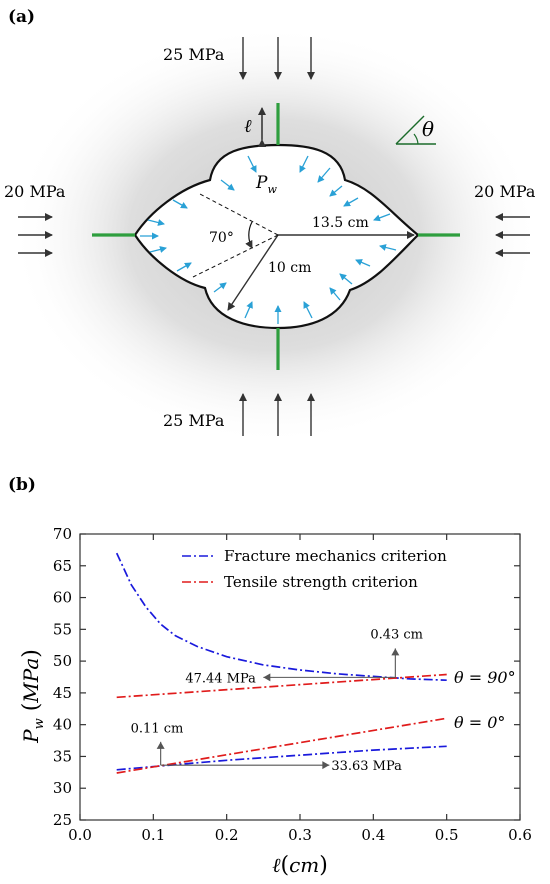 The height and width of the screenshot is (884, 550). Describe the element at coordinates (366, 766) in the screenshot. I see `annot-3363-mpa: 33.63 MPa` at that location.